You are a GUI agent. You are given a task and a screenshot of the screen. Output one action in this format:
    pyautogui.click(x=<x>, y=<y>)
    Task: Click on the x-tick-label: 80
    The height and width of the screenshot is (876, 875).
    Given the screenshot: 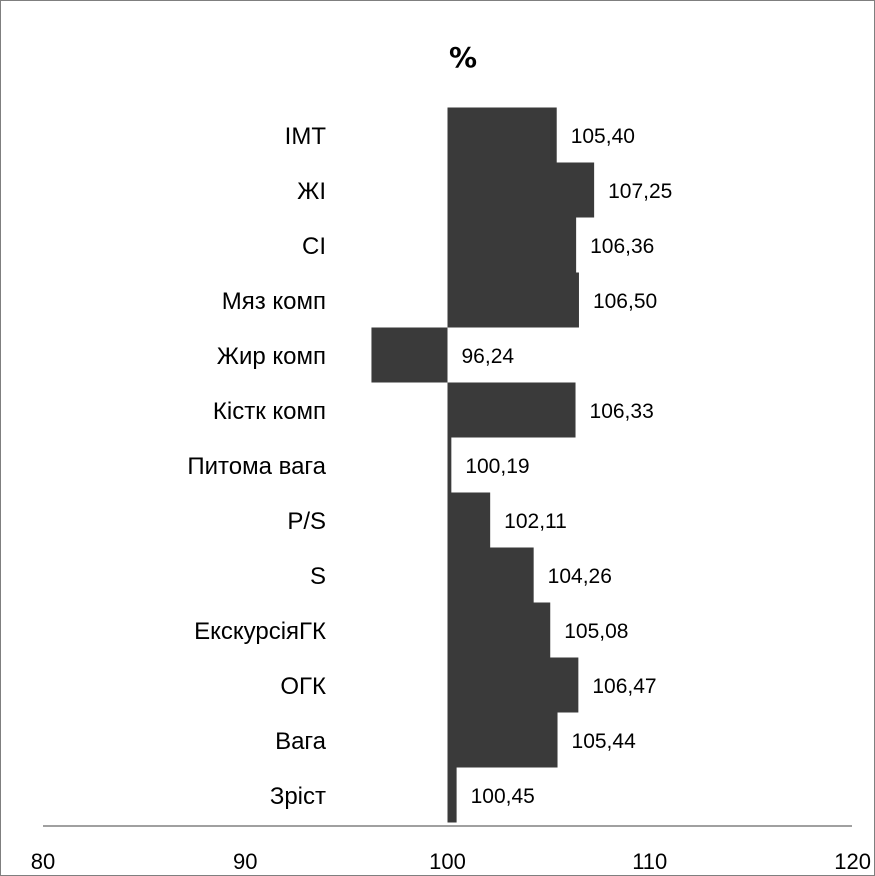 What is the action you would take?
    pyautogui.click(x=43, y=861)
    